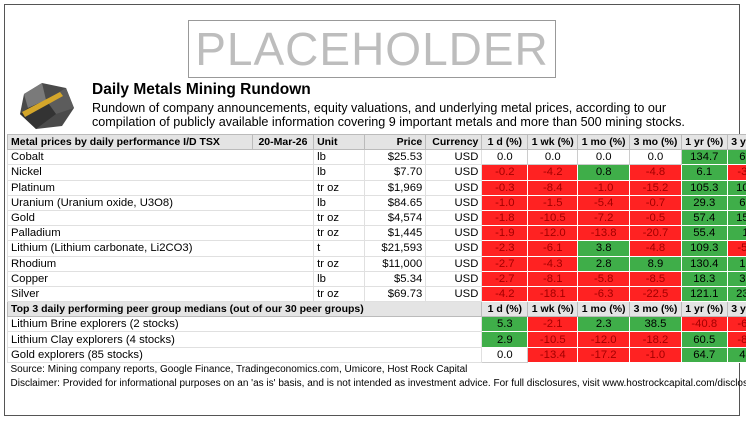 This screenshot has width=746, height=421. I want to click on price: $69.73, so click(395, 294).